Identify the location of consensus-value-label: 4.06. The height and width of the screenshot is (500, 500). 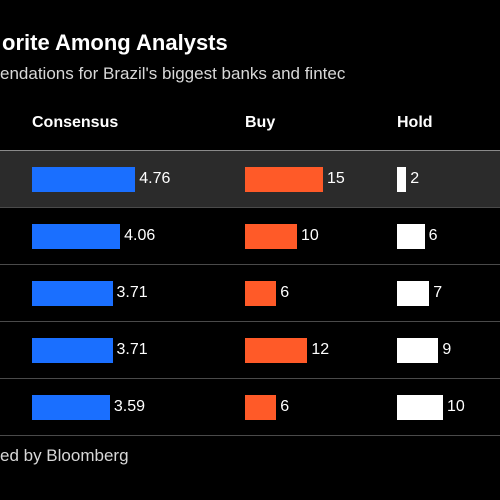
(140, 235).